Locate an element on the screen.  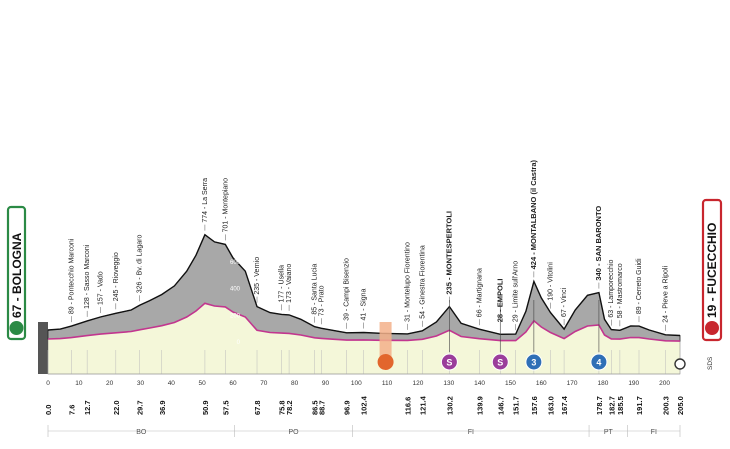
km-mark-label: 205.0 is located at coordinates (680, 405).